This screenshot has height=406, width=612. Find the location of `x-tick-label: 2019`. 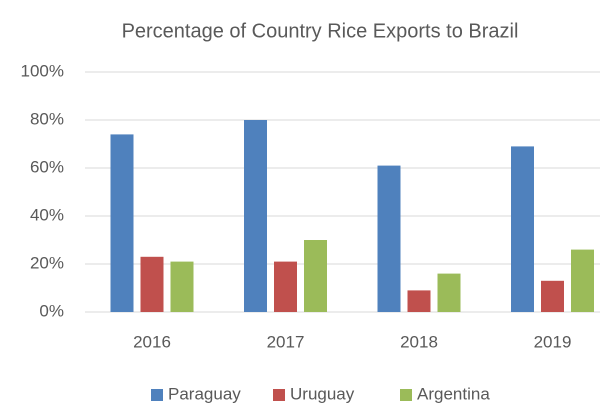

x-tick-label: 2019 is located at coordinates (553, 341).